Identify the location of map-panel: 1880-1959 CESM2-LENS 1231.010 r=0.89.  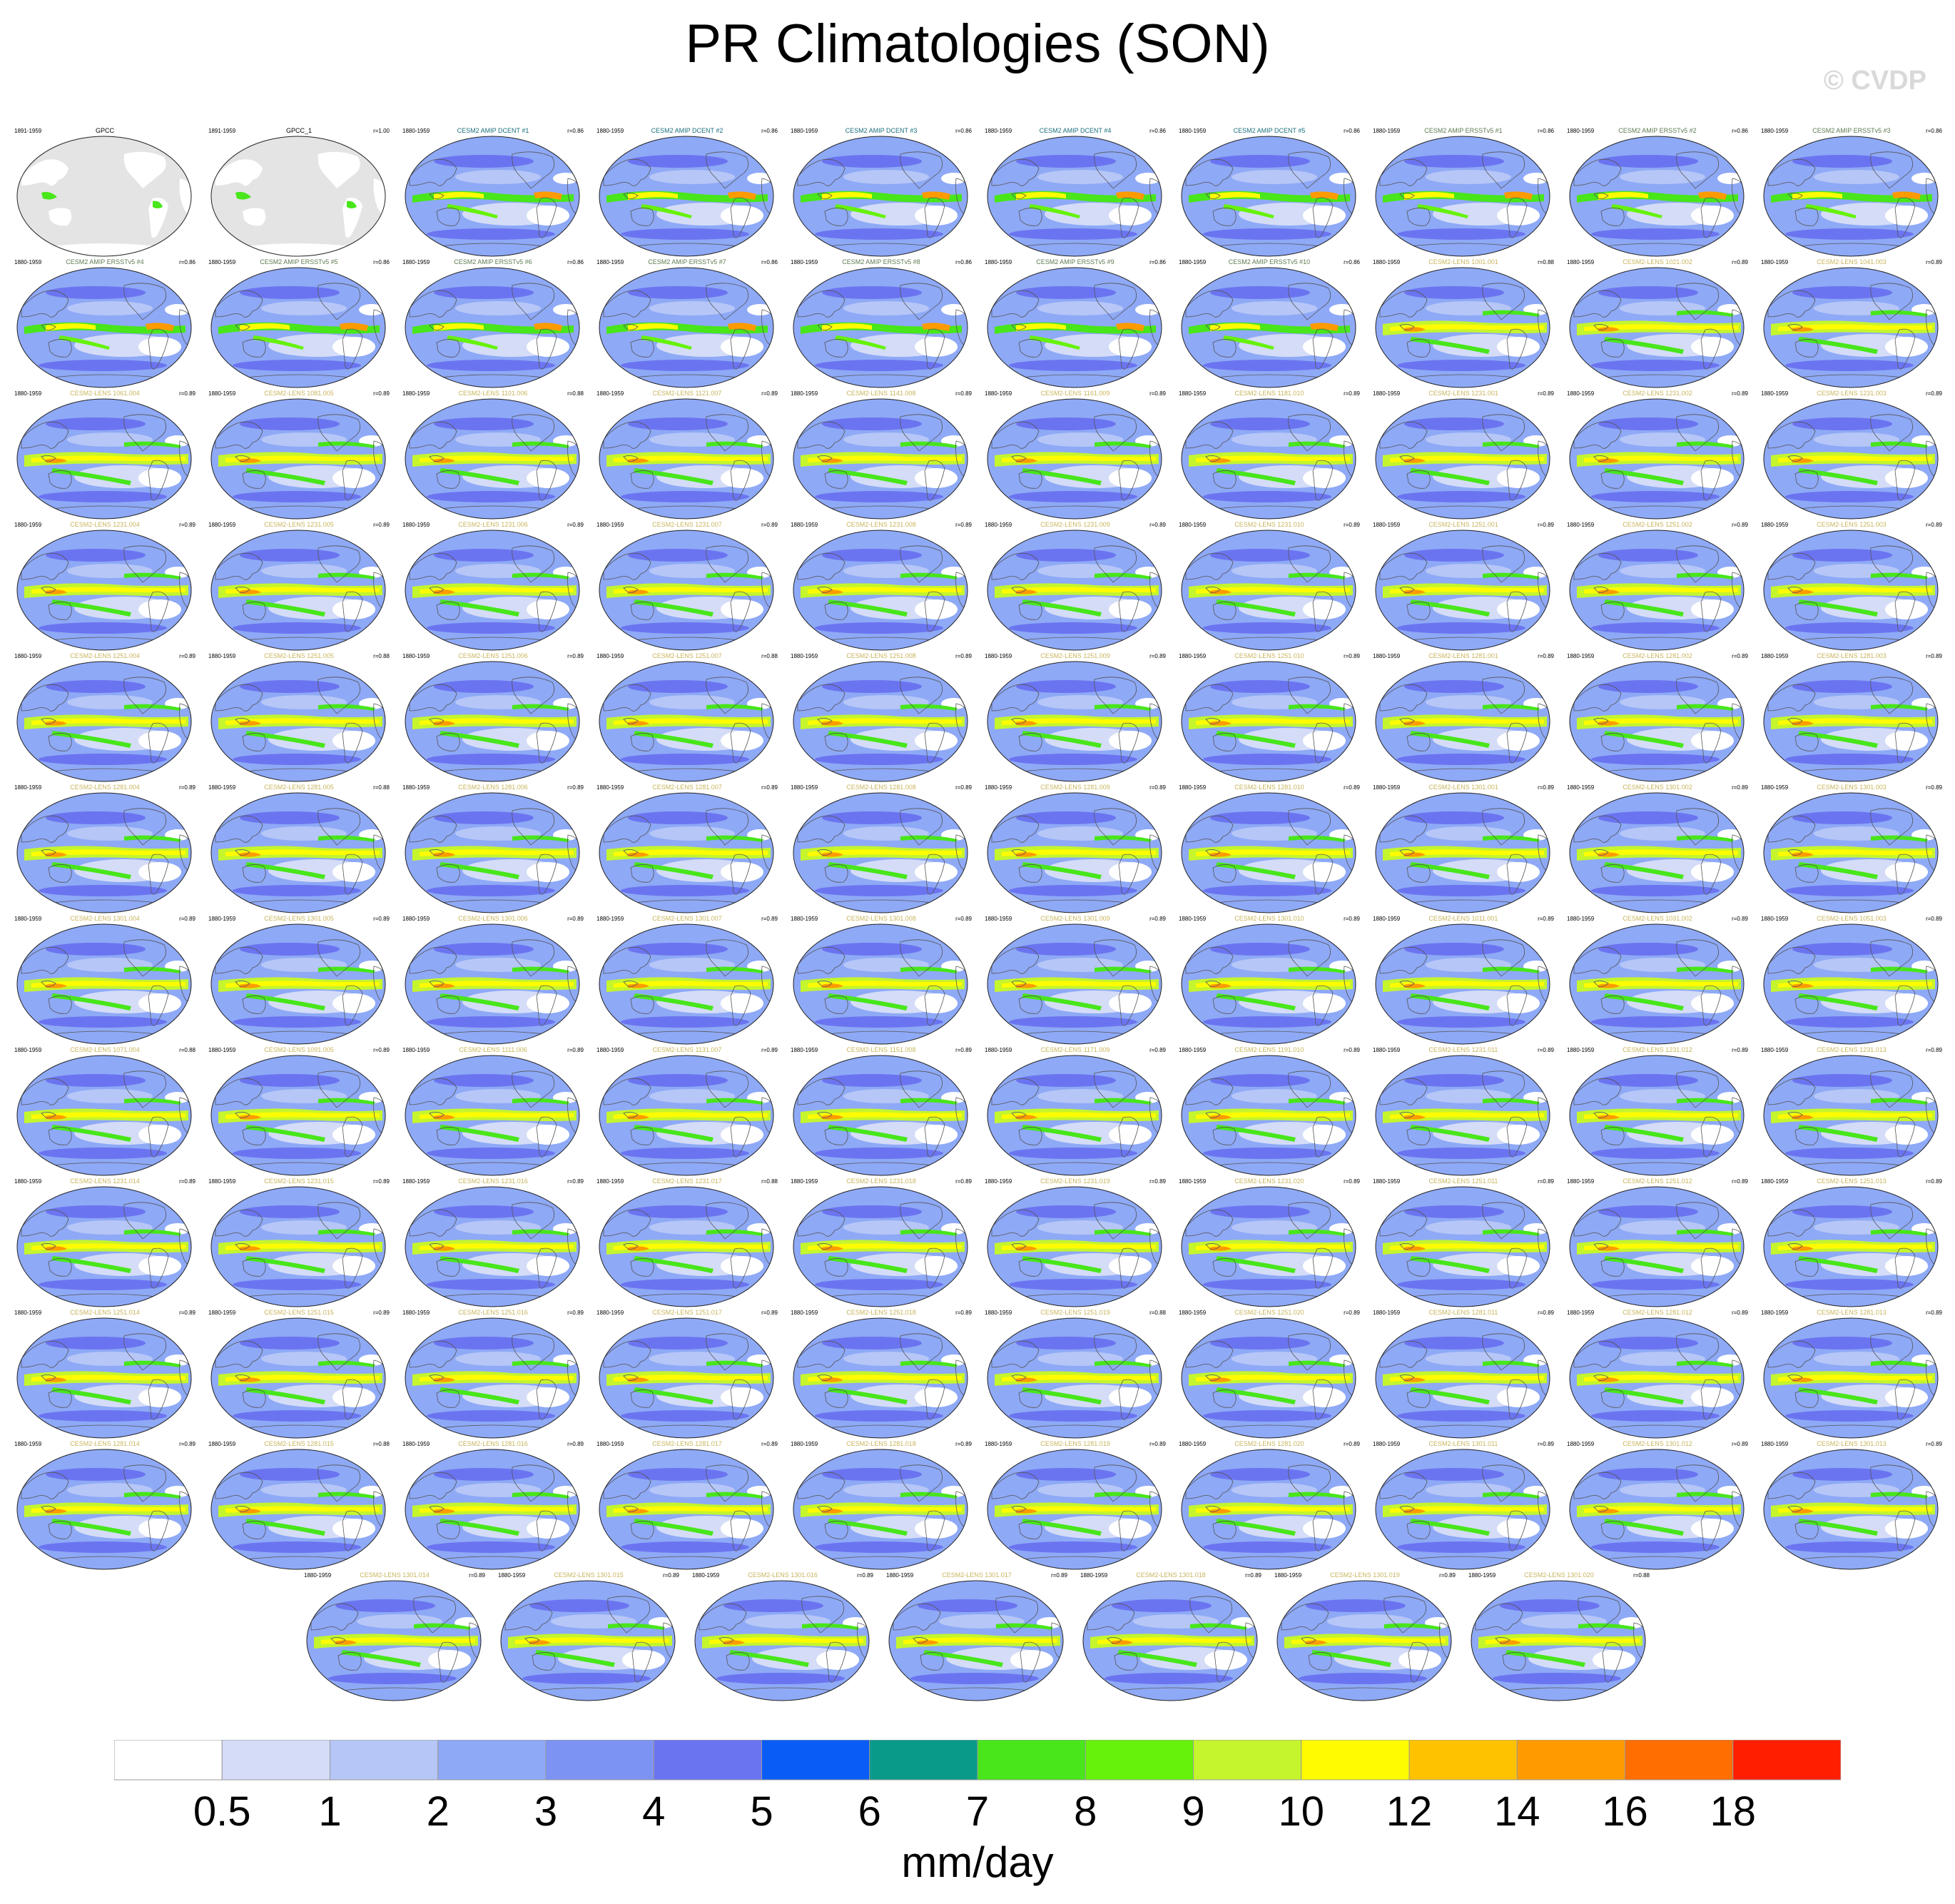
(1269, 587).